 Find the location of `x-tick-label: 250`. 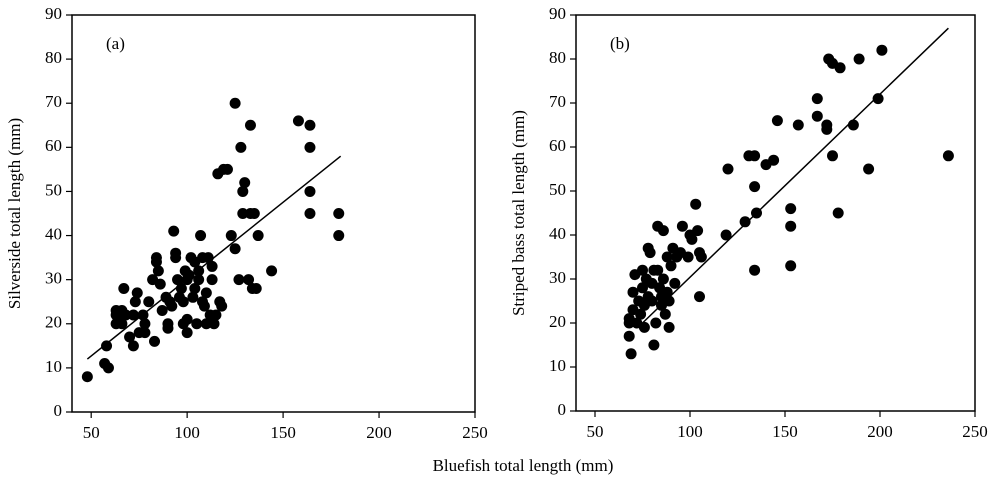

x-tick-label: 250 is located at coordinates (975, 431).